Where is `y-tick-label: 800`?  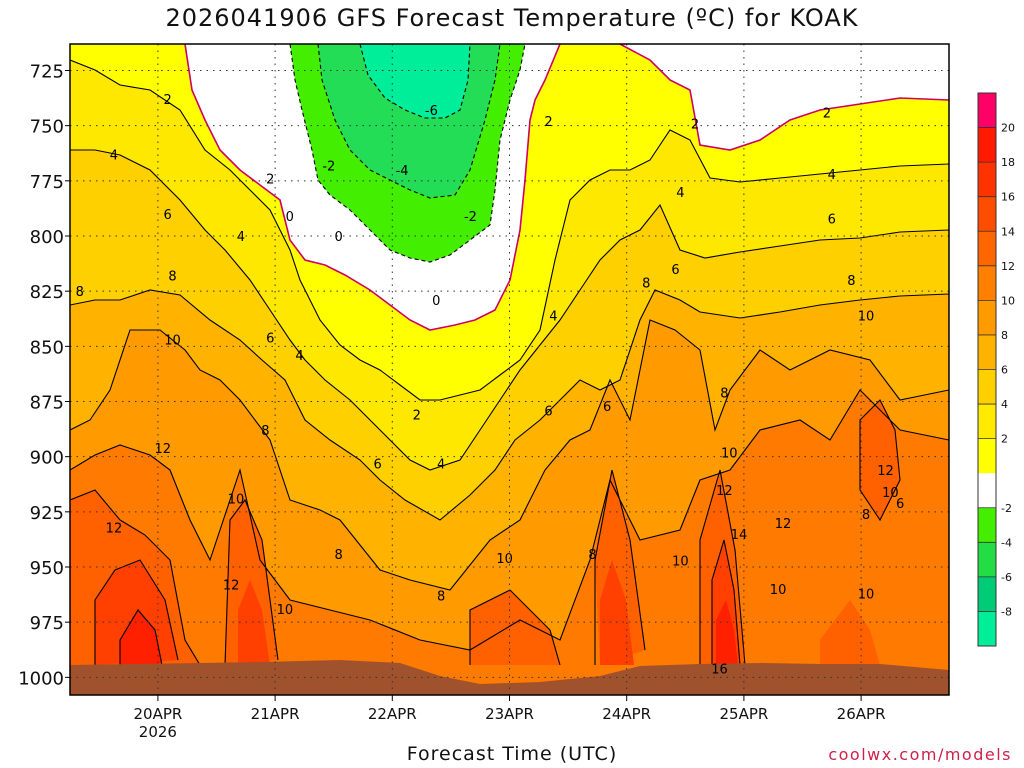
y-tick-label: 800 is located at coordinates (47, 237).